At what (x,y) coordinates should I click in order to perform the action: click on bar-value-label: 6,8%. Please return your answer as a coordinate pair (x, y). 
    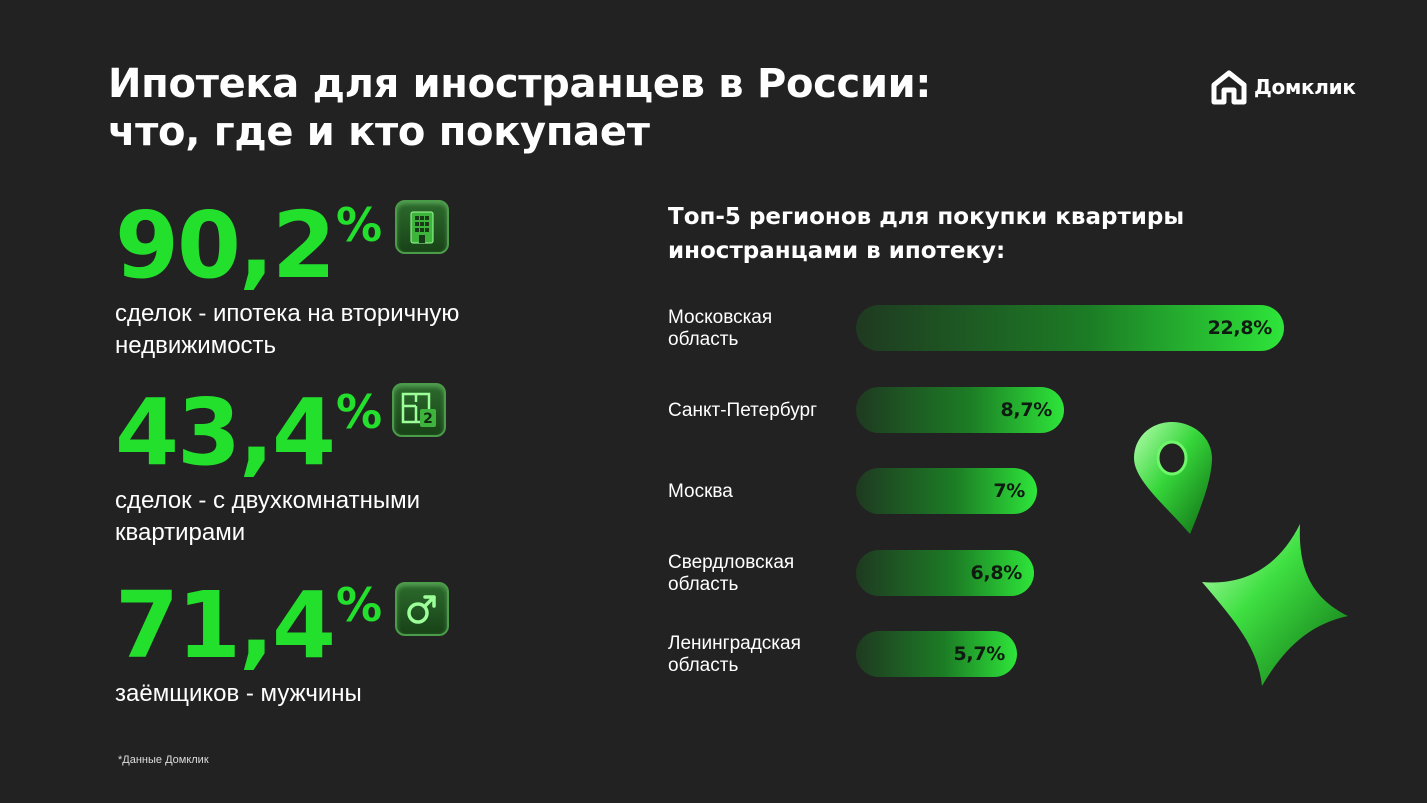
    Looking at the image, I should click on (996, 573).